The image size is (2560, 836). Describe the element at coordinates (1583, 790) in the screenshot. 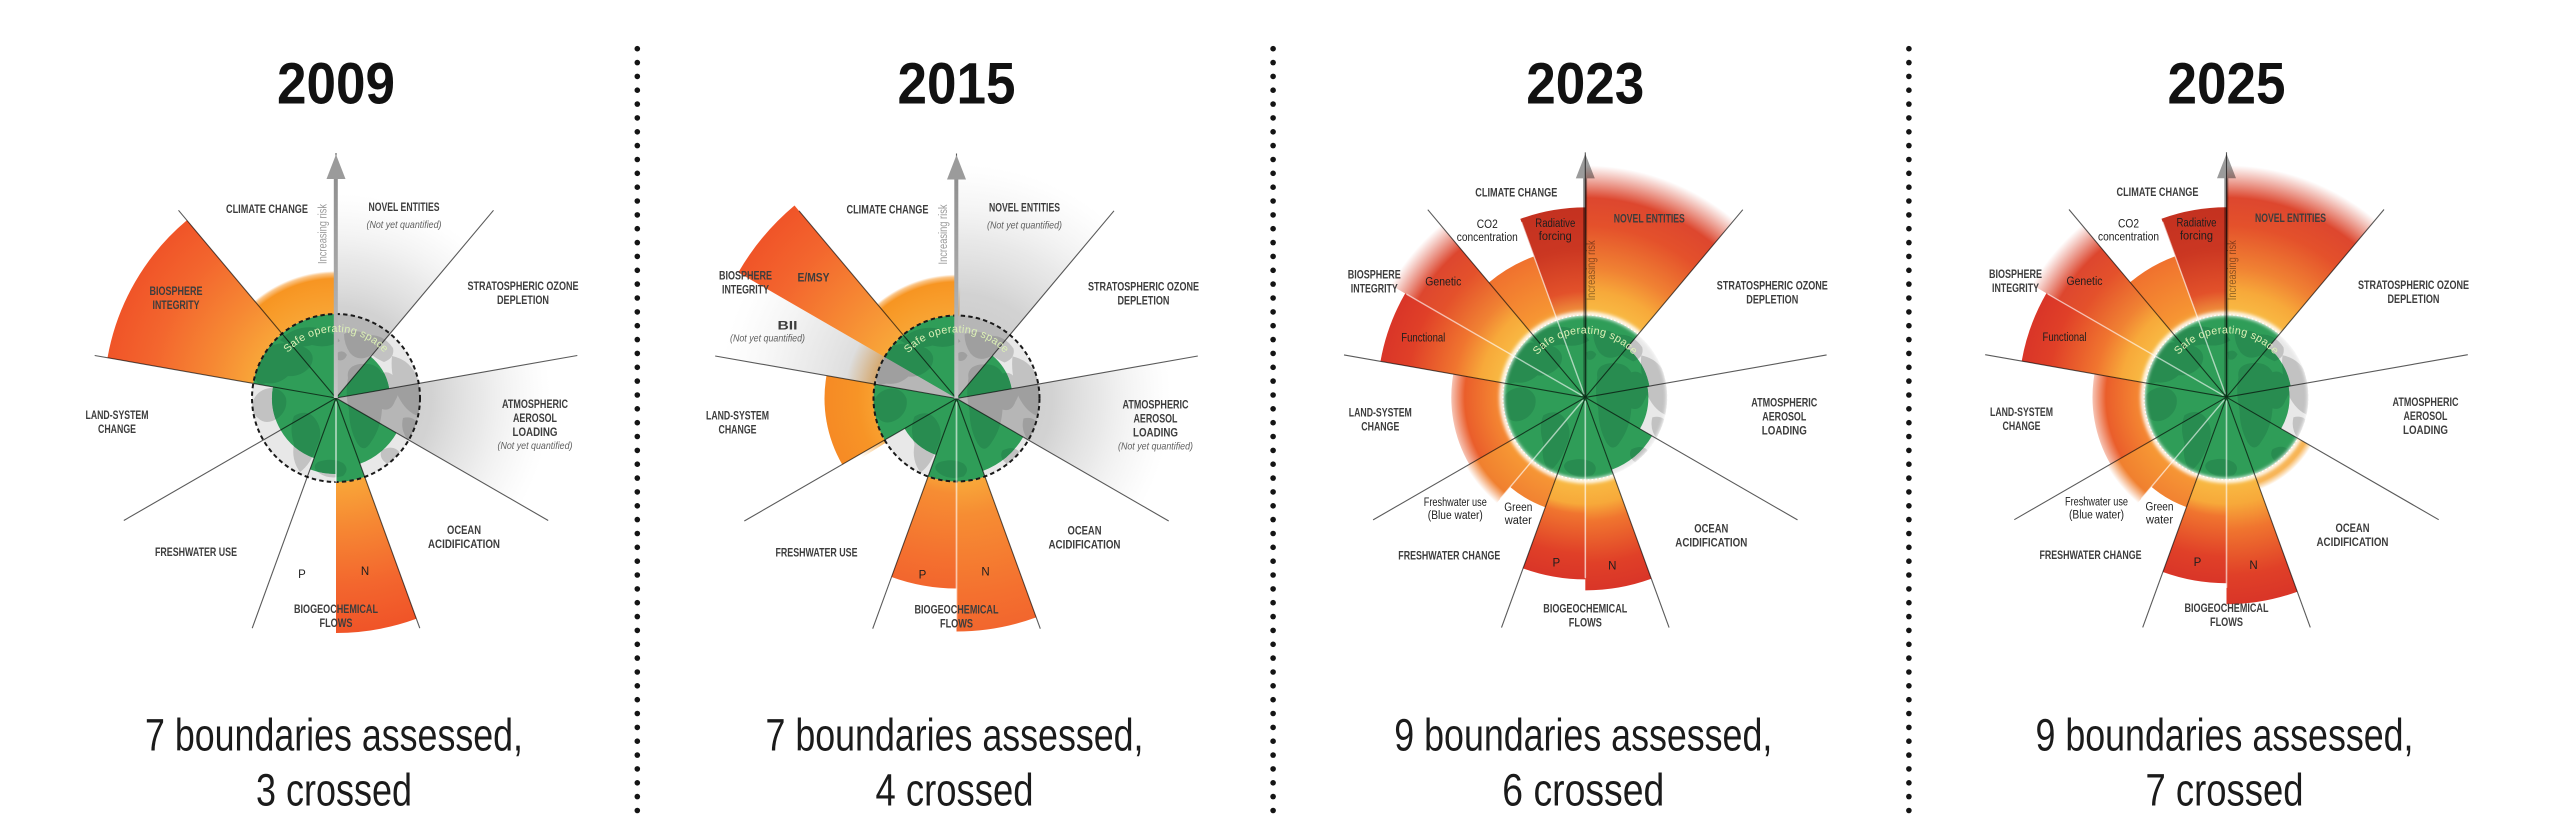

I see `svg-text: 6 crossed` at that location.